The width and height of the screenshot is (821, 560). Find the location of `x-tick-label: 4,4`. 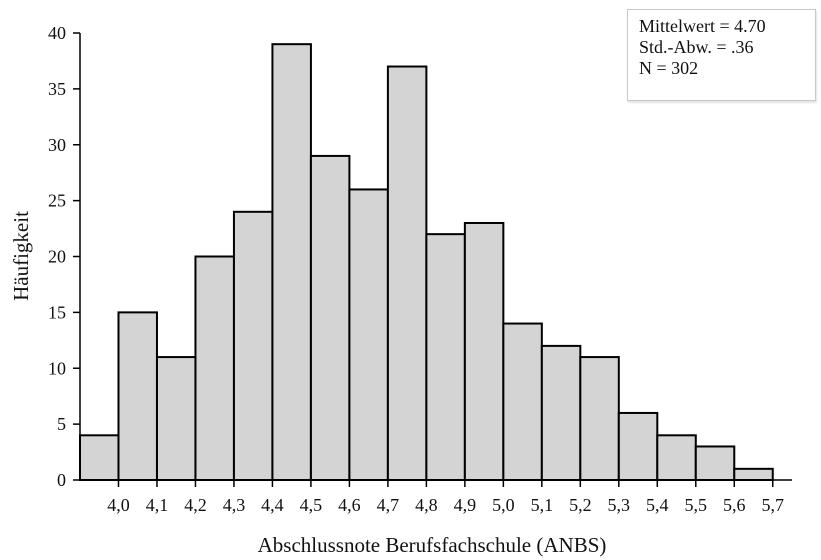

x-tick-label: 4,4 is located at coordinates (272, 505).